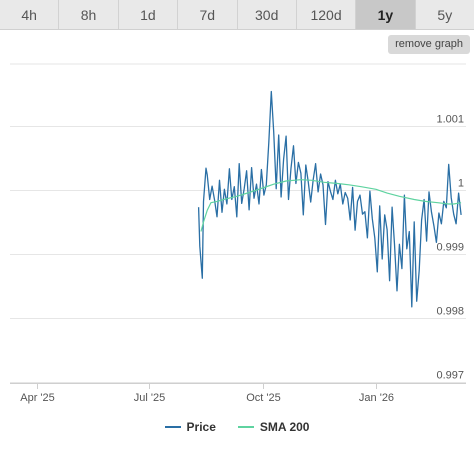 This screenshot has width=474, height=455. Describe the element at coordinates (376, 398) in the screenshot. I see `x-tick-label: Jan '26` at that location.